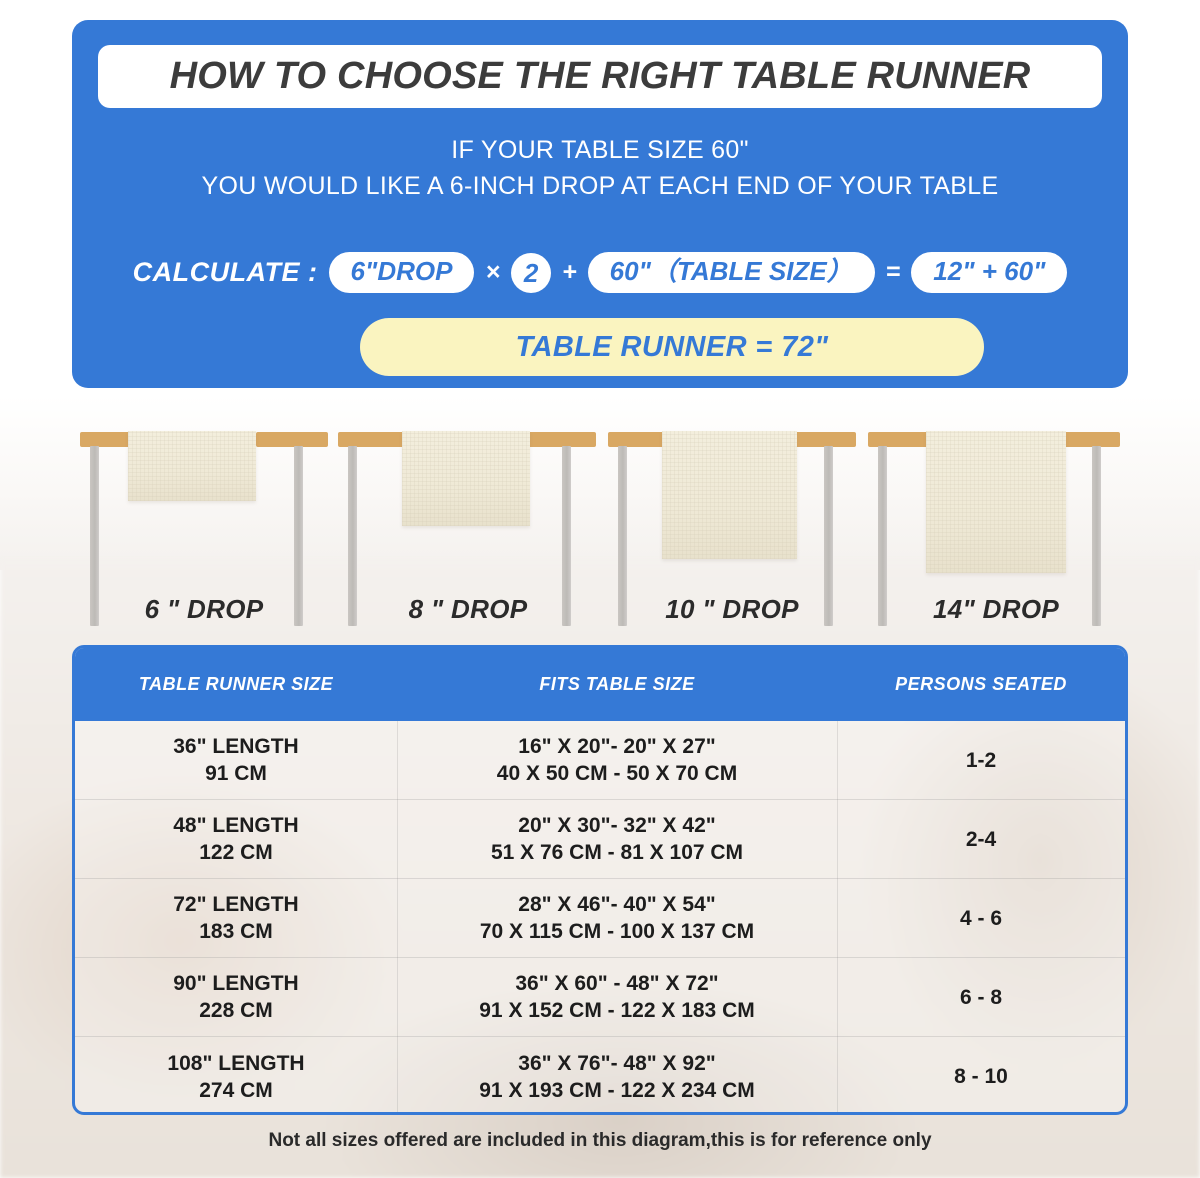  I want to click on equals-operator-icon: =, so click(893, 272).